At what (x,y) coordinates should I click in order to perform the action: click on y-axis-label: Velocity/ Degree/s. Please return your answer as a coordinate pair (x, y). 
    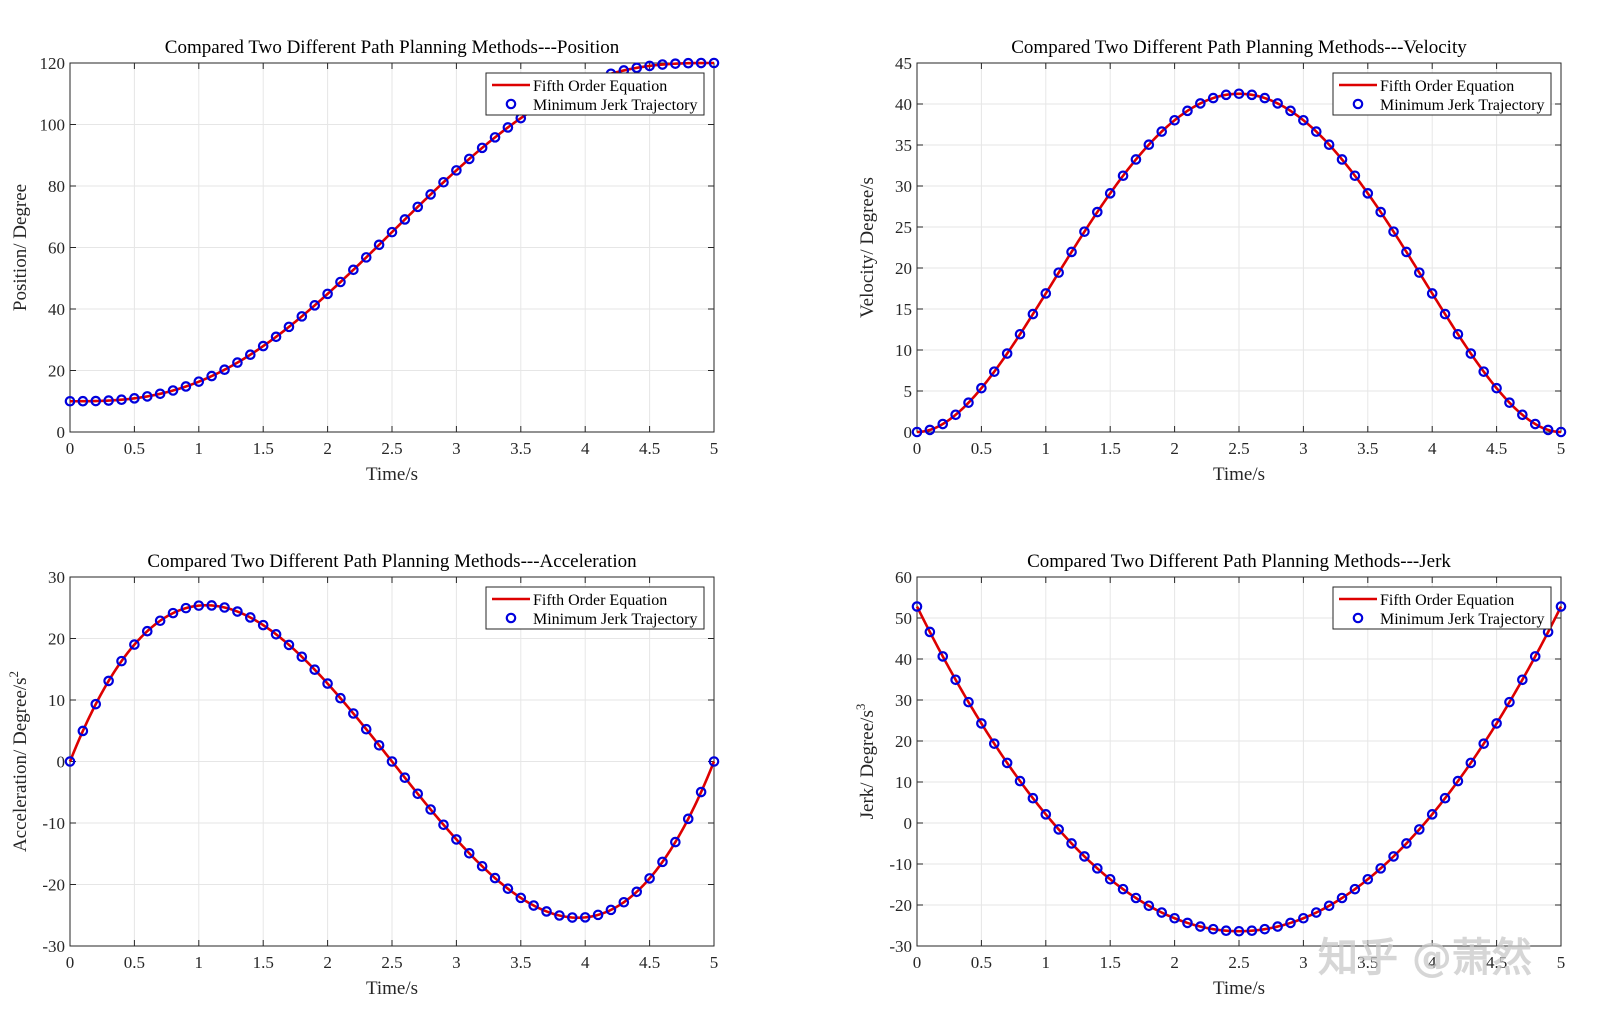
    Looking at the image, I should click on (867, 247).